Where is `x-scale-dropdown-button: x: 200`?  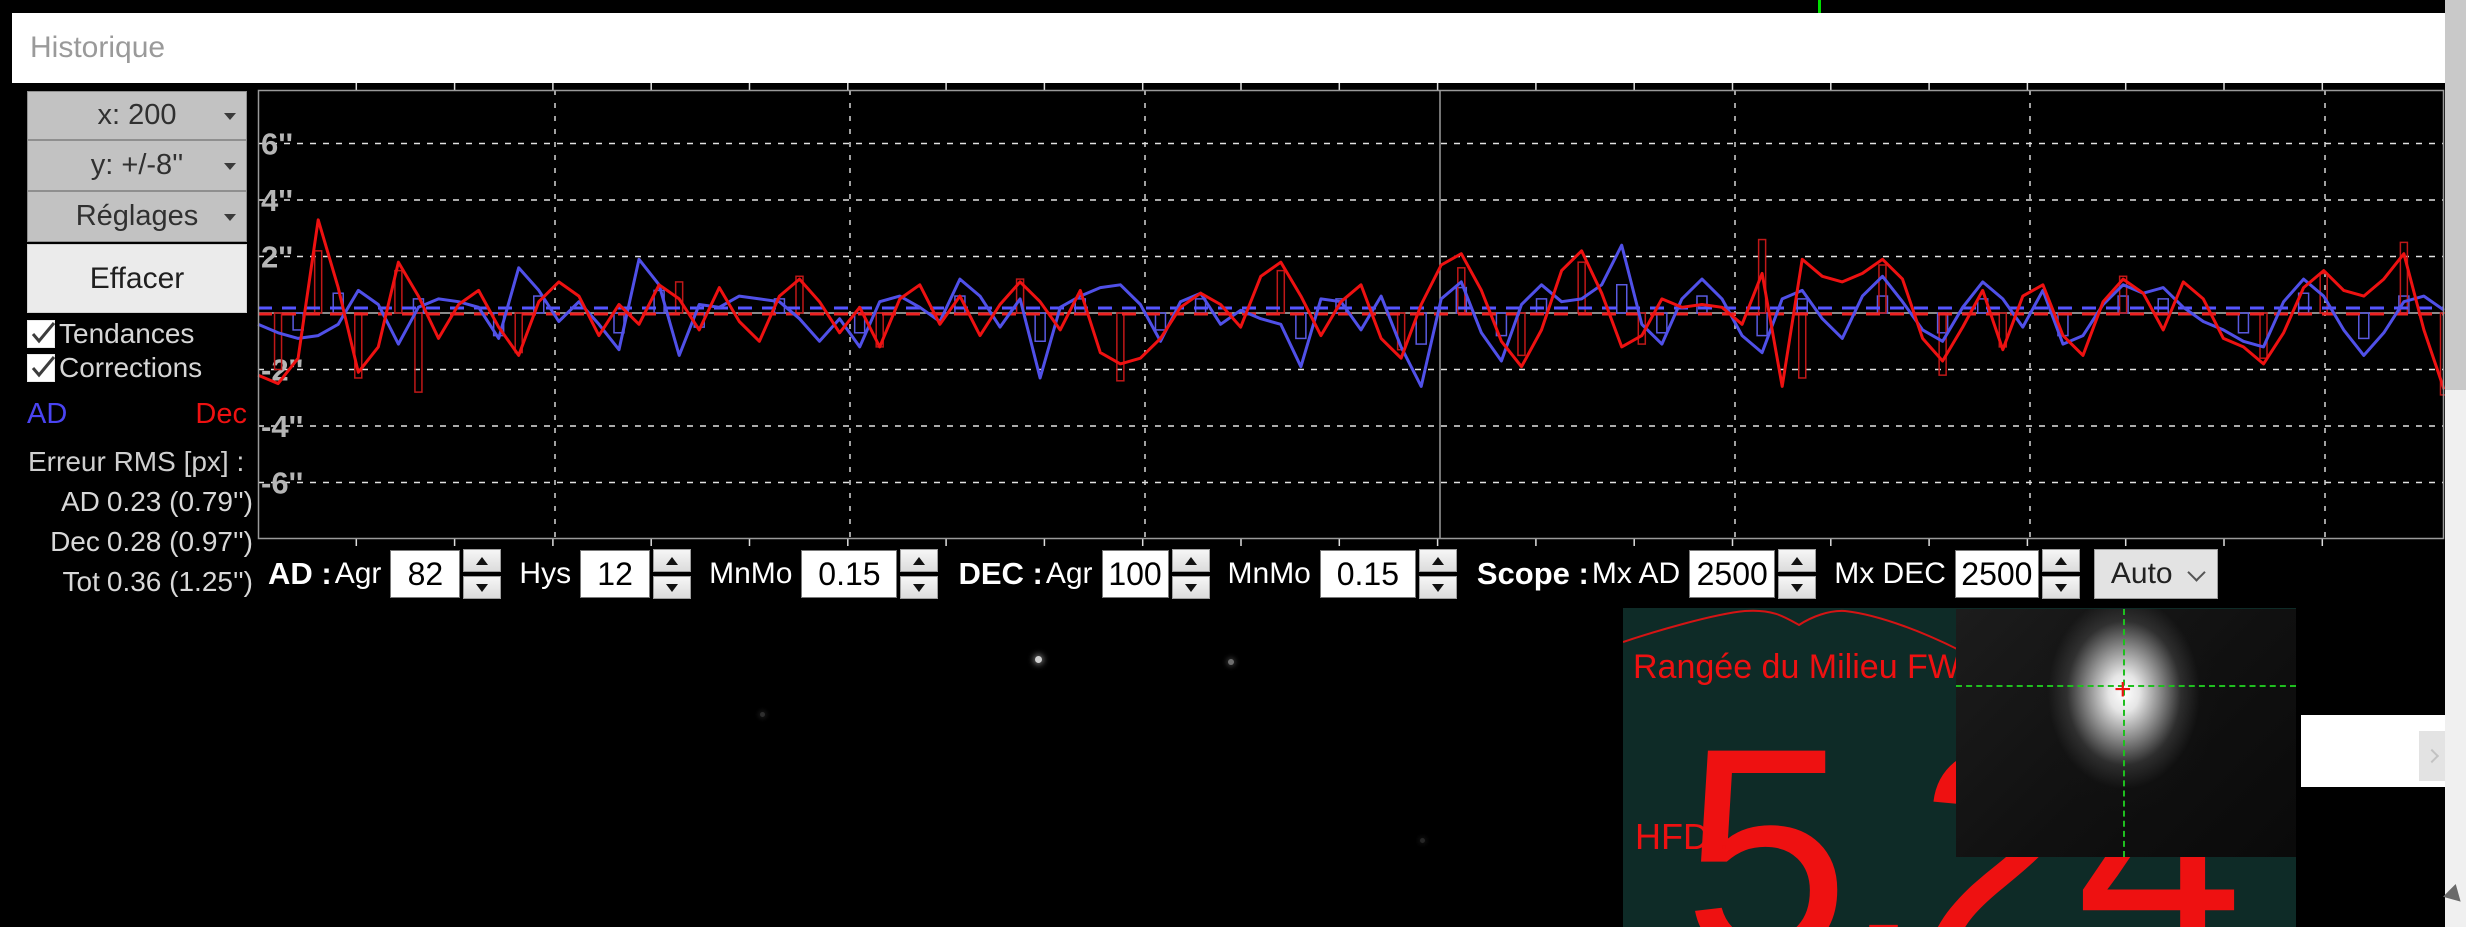 x-scale-dropdown-button: x: 200 is located at coordinates (137, 115).